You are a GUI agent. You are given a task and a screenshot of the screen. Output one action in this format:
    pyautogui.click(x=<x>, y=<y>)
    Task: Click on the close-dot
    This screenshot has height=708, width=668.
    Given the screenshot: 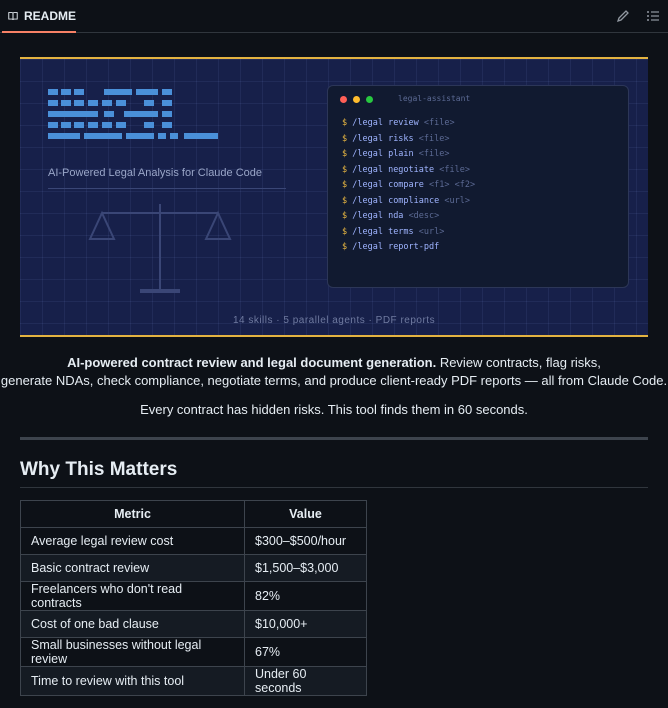 What is the action you would take?
    pyautogui.click(x=343, y=99)
    